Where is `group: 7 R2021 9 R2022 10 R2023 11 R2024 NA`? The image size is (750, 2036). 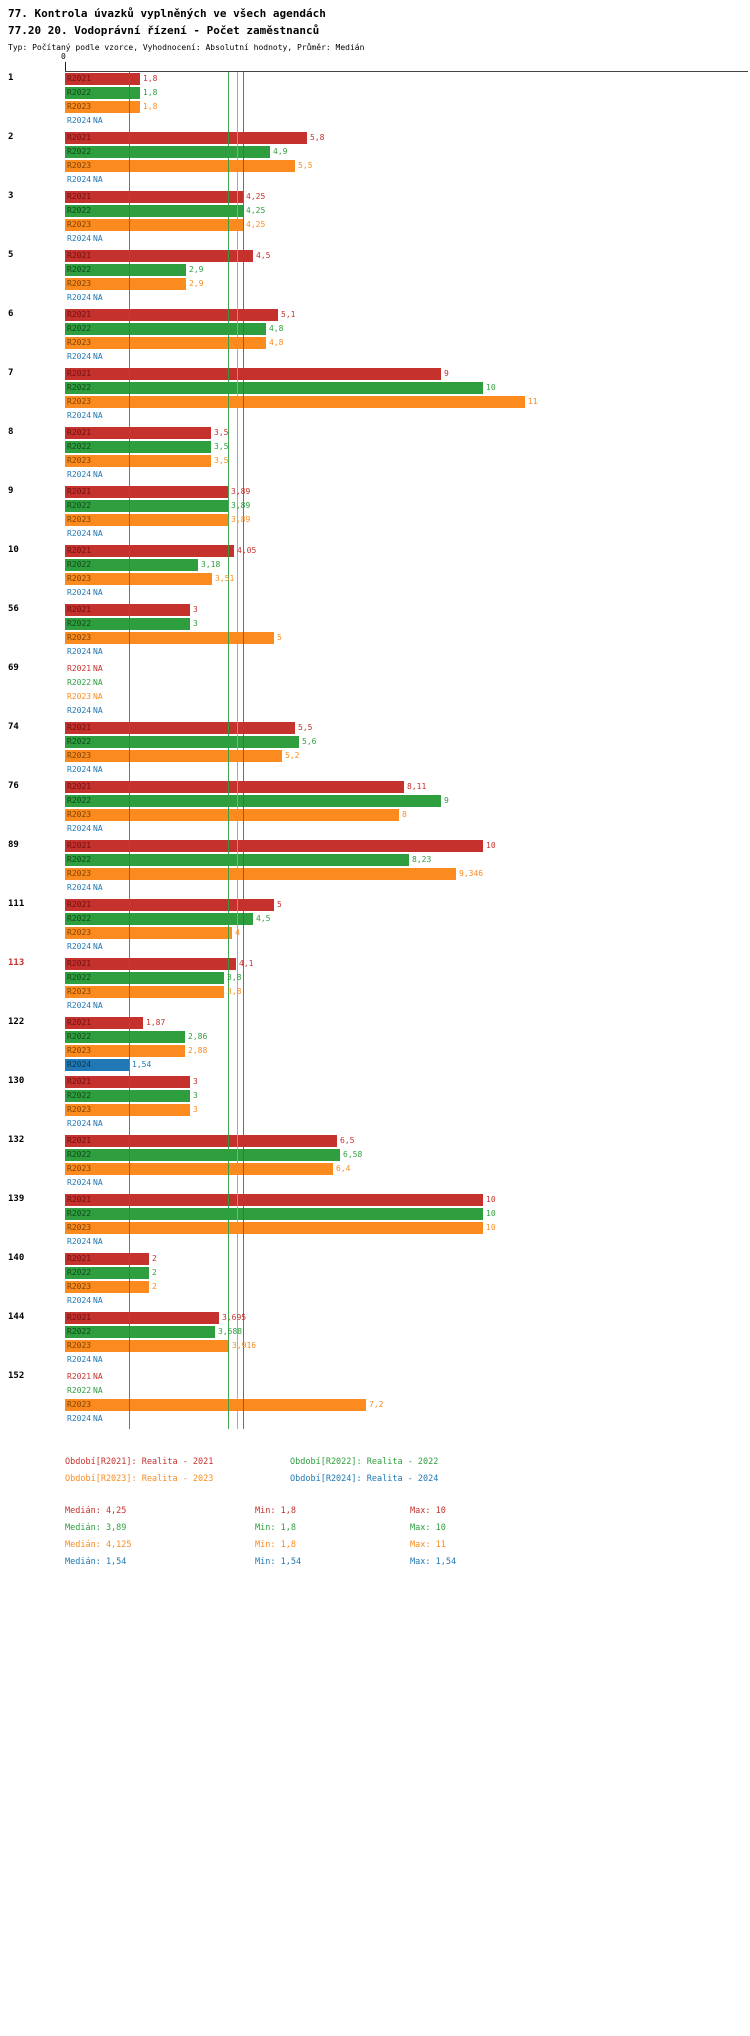 group: 7 R2021 9 R2022 10 R2023 11 R2024 NA is located at coordinates (379, 395).